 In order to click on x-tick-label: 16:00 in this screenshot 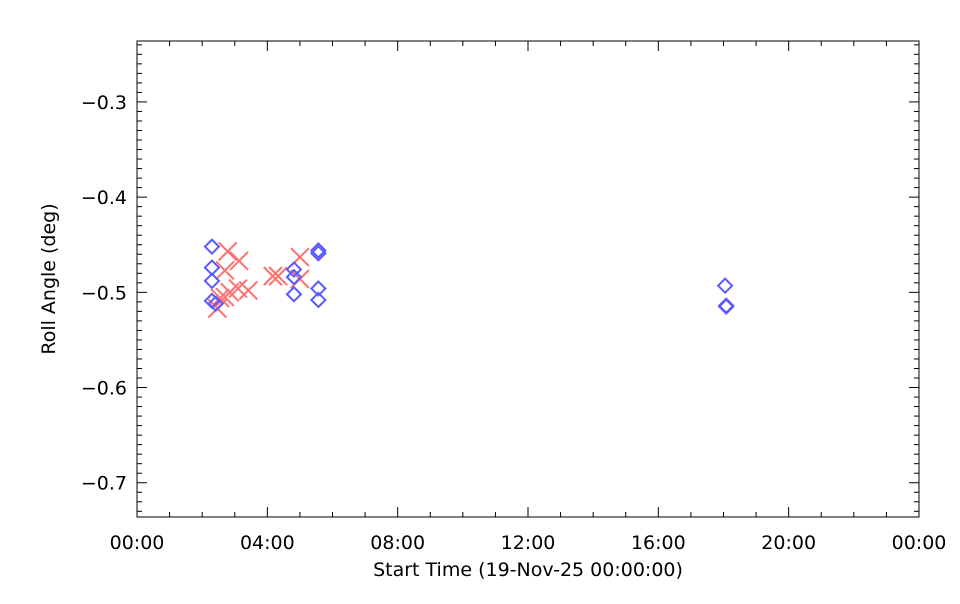, I will do `click(658, 543)`.